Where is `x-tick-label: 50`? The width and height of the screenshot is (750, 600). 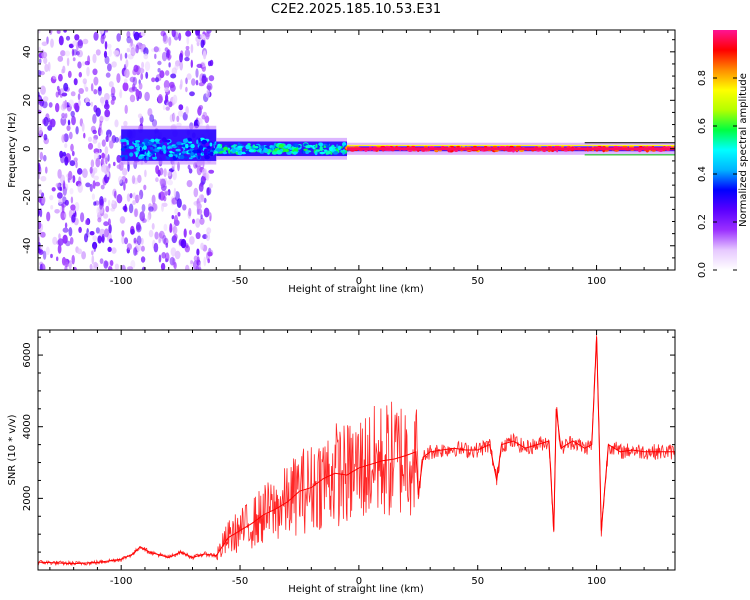 x-tick-label: 50 is located at coordinates (477, 581).